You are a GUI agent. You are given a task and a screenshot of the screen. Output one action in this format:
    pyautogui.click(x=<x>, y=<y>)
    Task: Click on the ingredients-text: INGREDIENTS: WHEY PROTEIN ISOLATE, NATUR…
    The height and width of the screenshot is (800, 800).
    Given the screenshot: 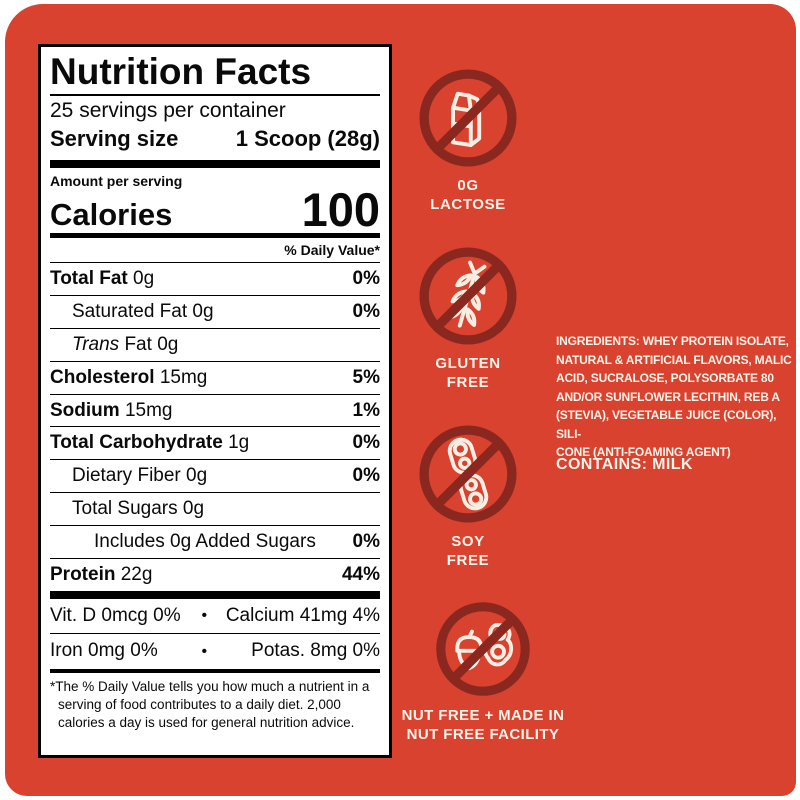 What is the action you would take?
    pyautogui.click(x=674, y=396)
    